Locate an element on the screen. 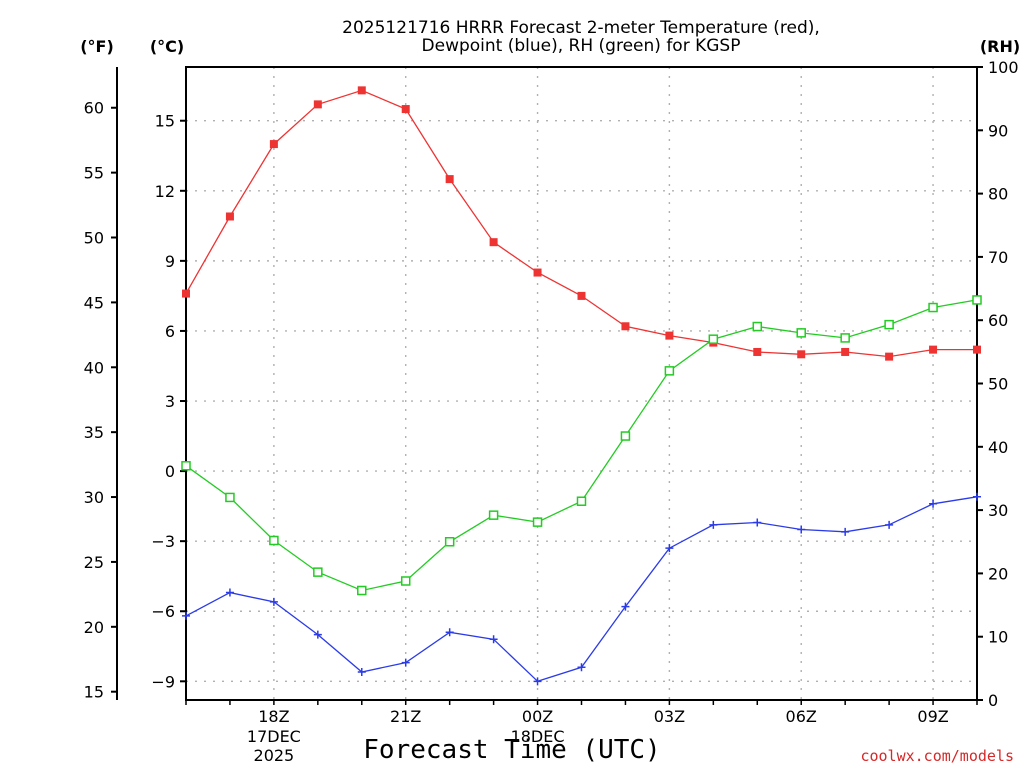  x-tick-sublabel: 17DEC is located at coordinates (274, 736).